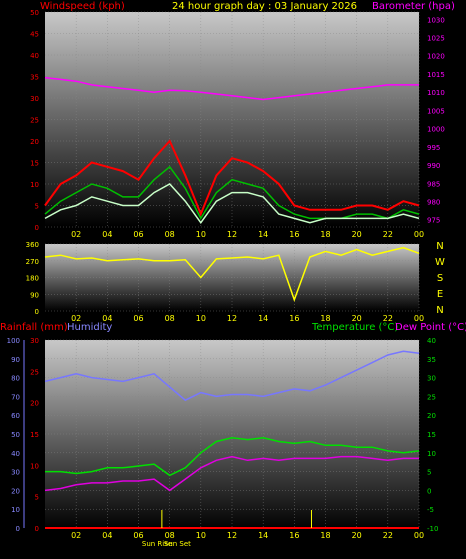 Image resolution: width=466 pixels, height=559 pixels. What do you see at coordinates (15, 397) in the screenshot?
I see `humidity-axis-label: 70` at bounding box center [15, 397].